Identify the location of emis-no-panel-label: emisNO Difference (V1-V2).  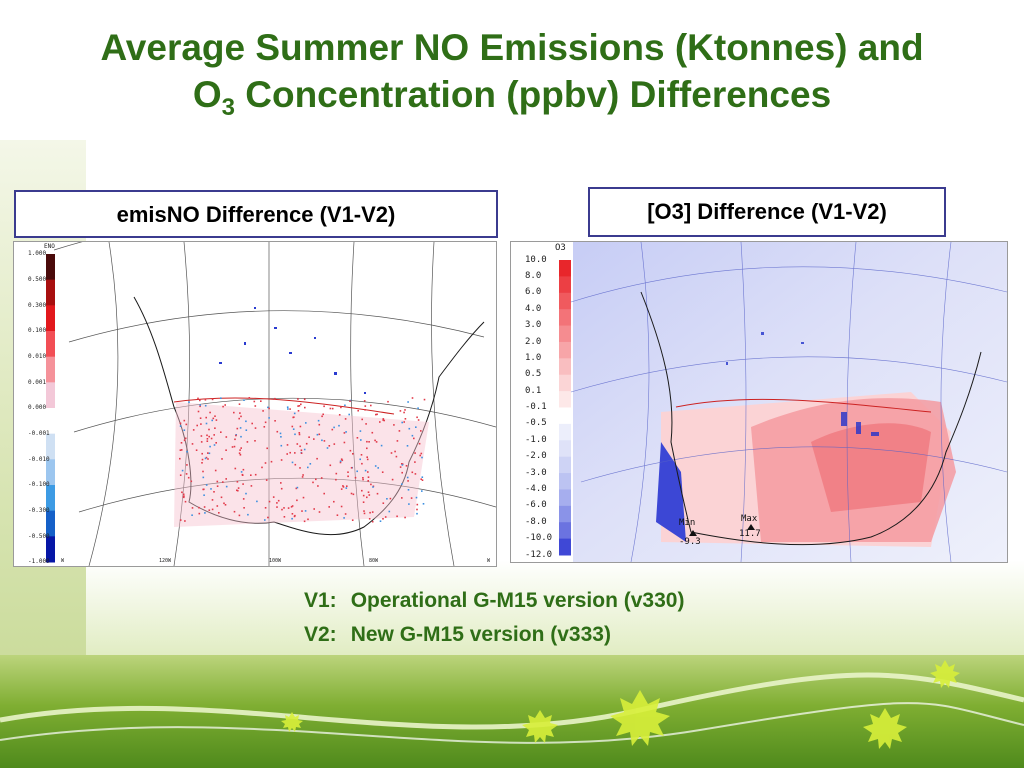
(256, 214).